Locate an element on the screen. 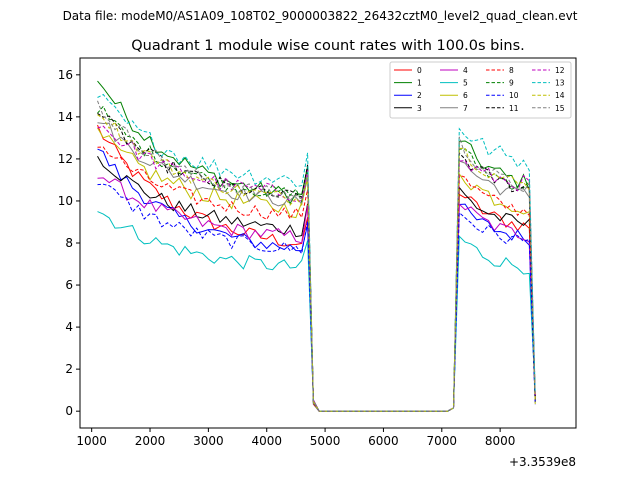 The image size is (640, 480). y-tick-label: 6 is located at coordinates (69, 285).